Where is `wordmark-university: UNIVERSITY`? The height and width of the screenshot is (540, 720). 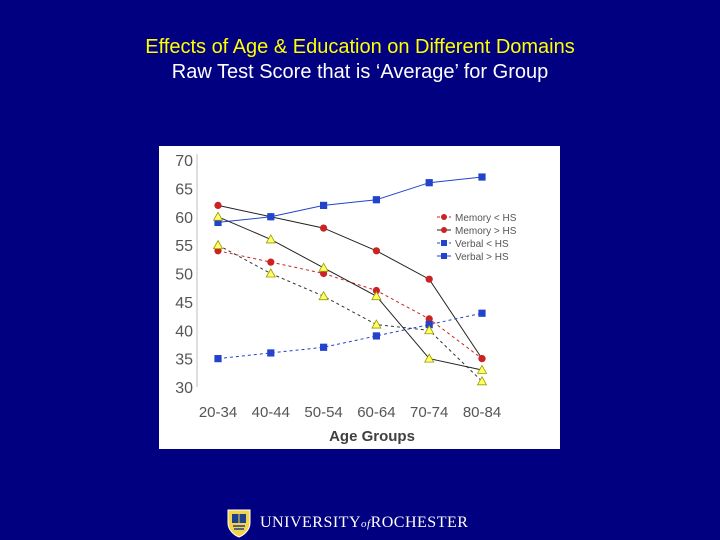
wordmark-university: UNIVERSITY is located at coordinates (310, 522).